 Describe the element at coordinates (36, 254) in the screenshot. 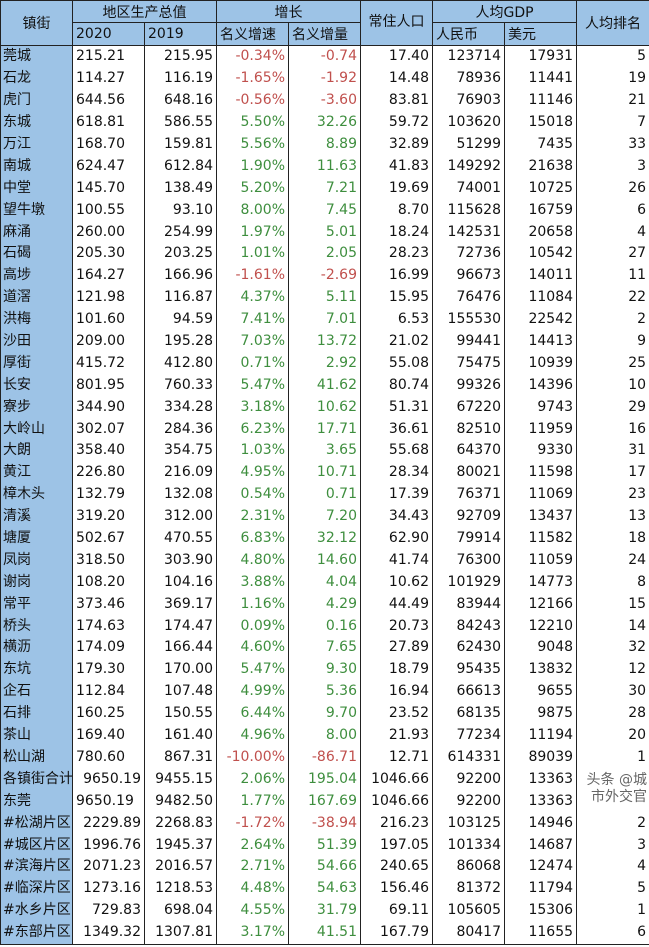

I see `town-name: 石碣` at that location.